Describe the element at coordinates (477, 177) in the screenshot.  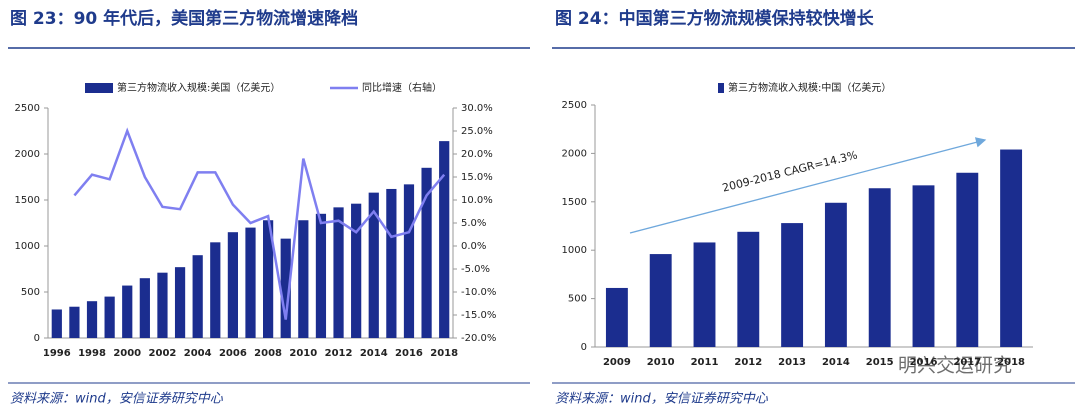
I see `y2-tick-label: 15.0%` at that location.